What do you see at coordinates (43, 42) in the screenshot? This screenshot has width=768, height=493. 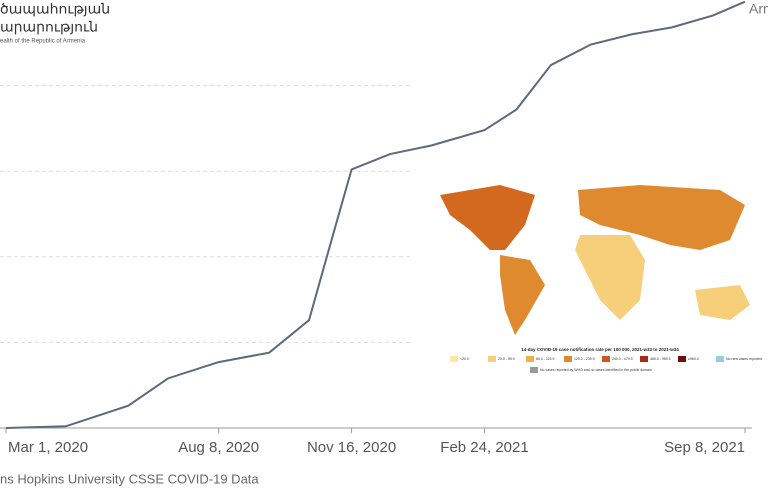 I see `logo-subtext: ealth of the Republic of Armenia` at bounding box center [43, 42].